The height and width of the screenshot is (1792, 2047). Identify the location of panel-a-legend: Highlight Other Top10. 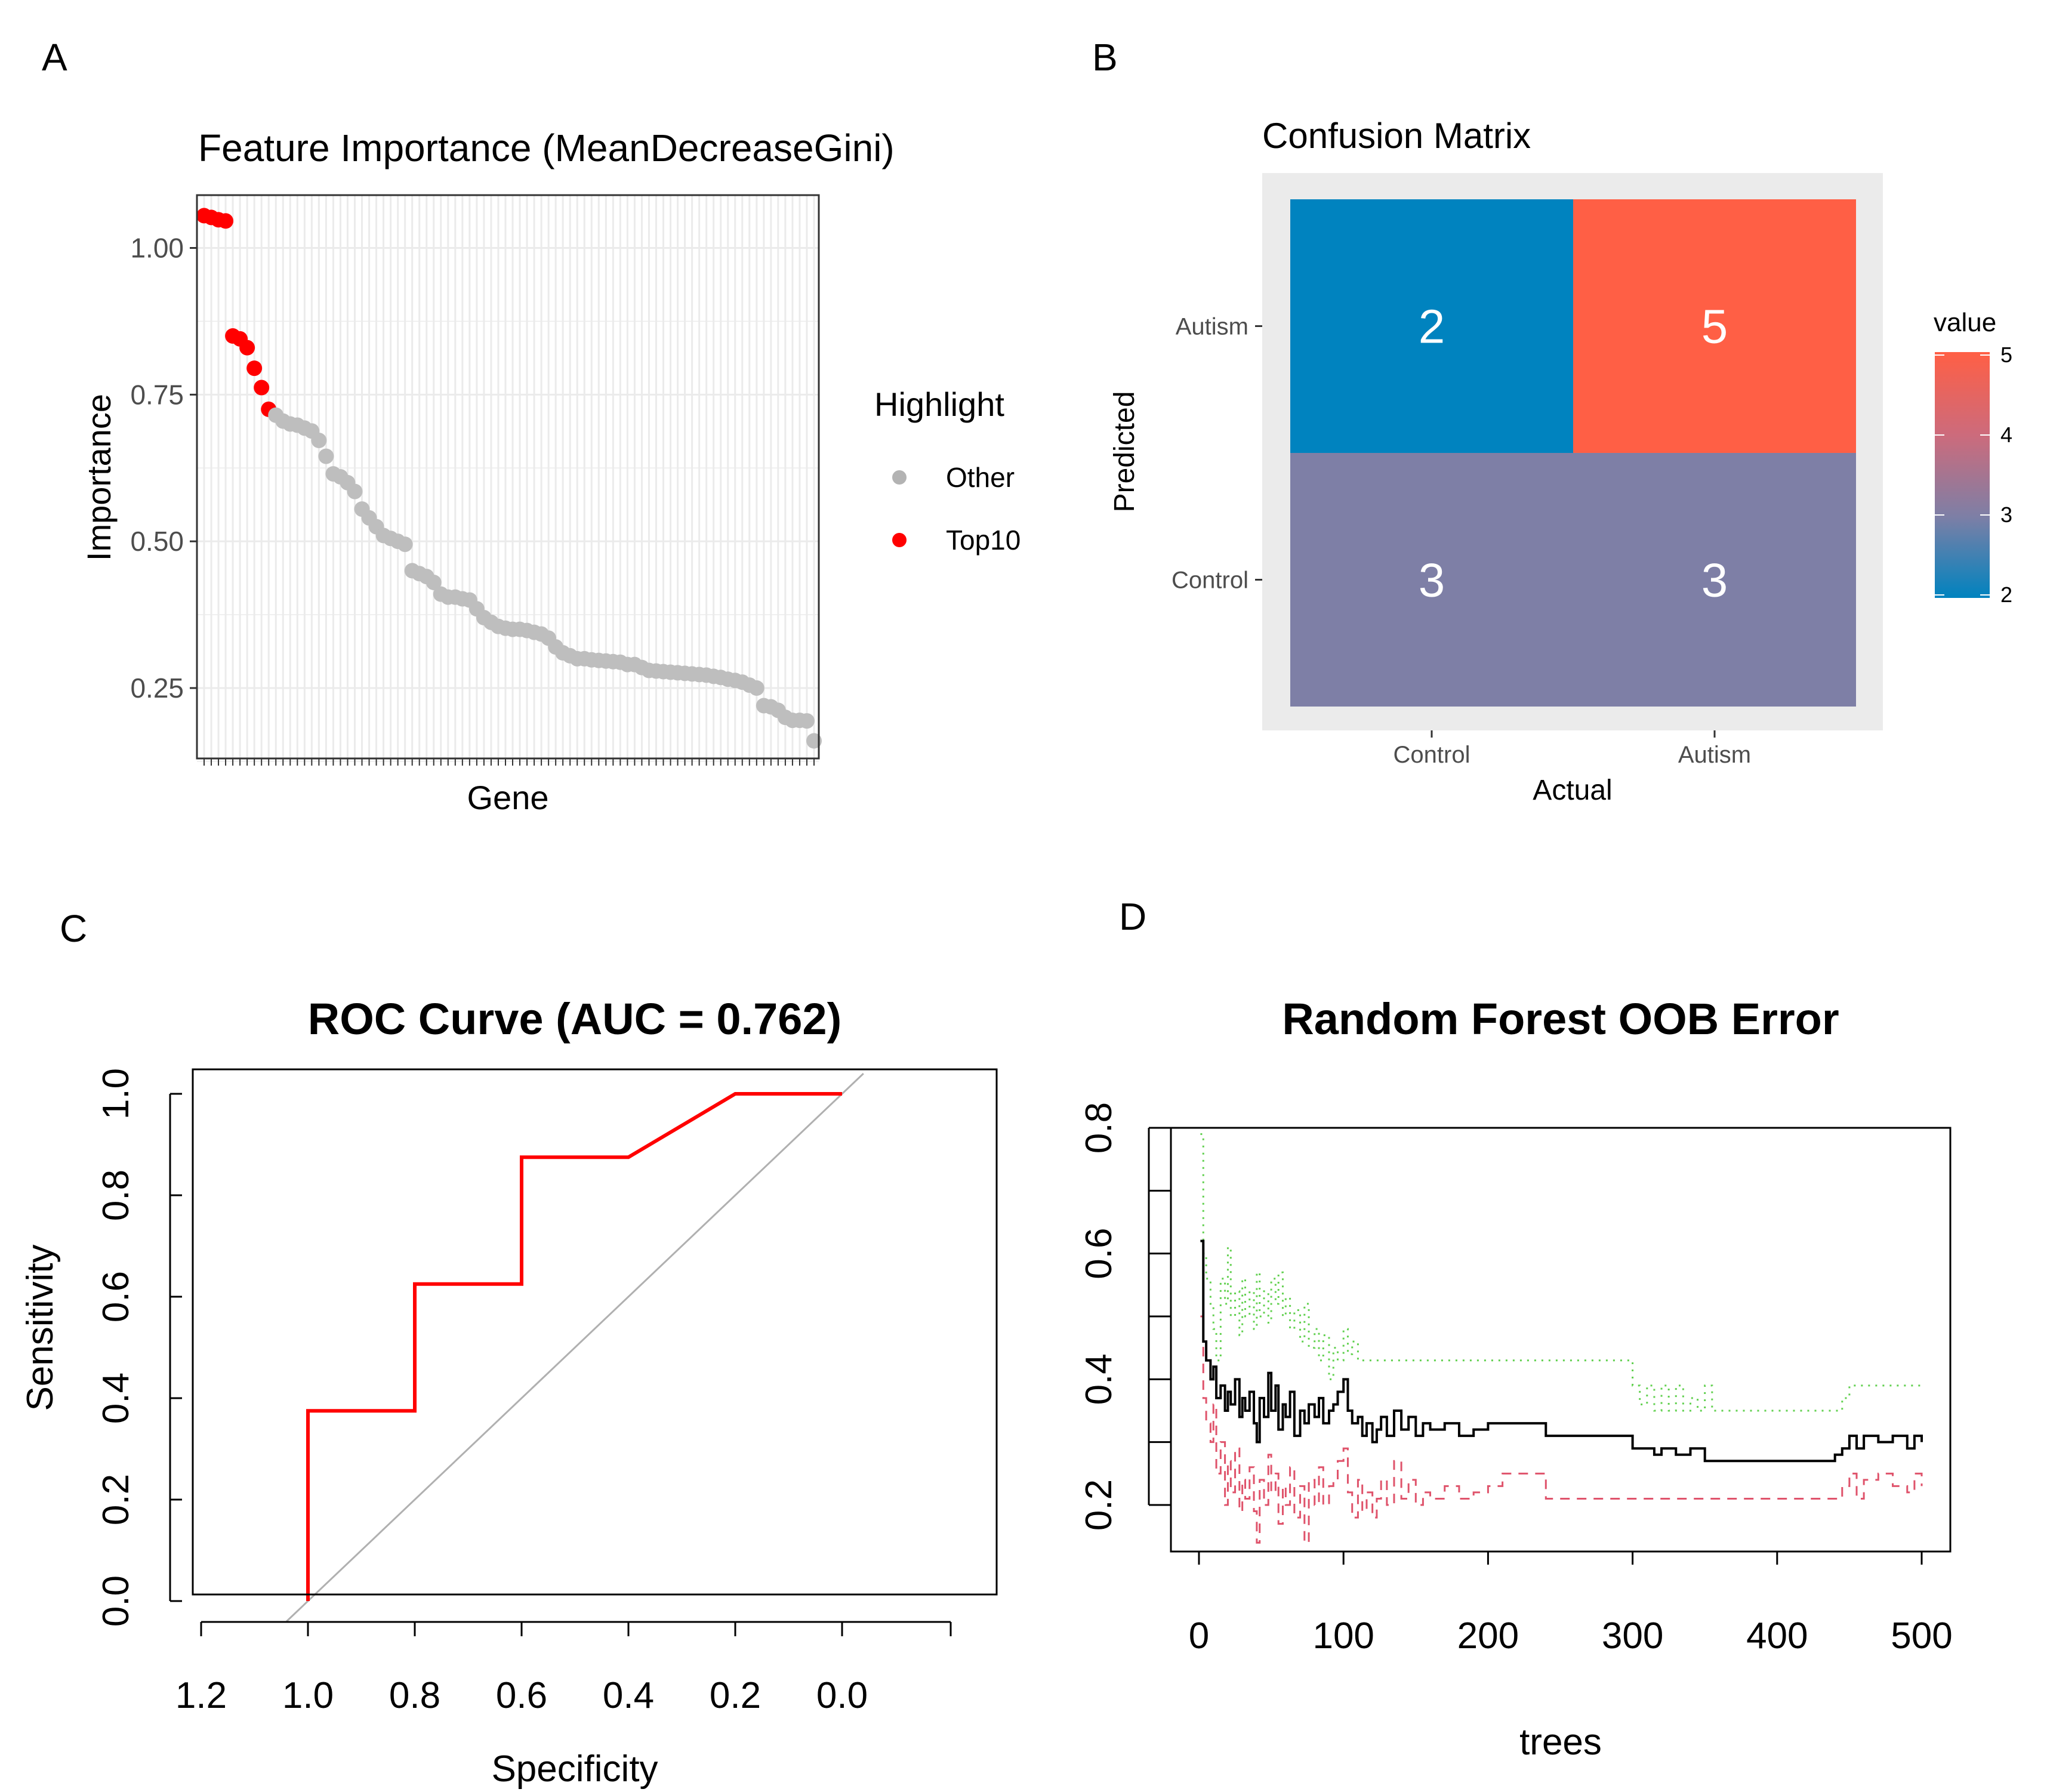
(947, 470).